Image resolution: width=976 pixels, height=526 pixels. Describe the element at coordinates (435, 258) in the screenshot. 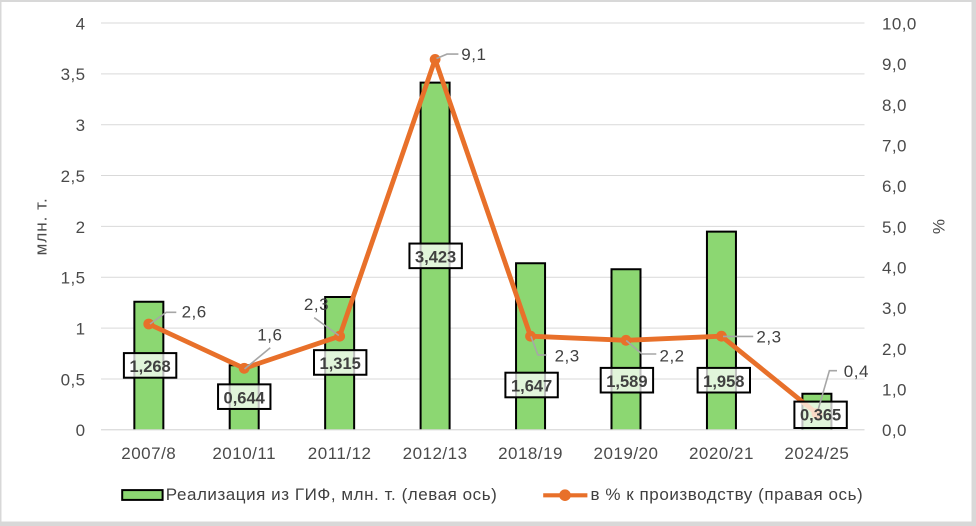

I see `svg-text: 3,423` at that location.